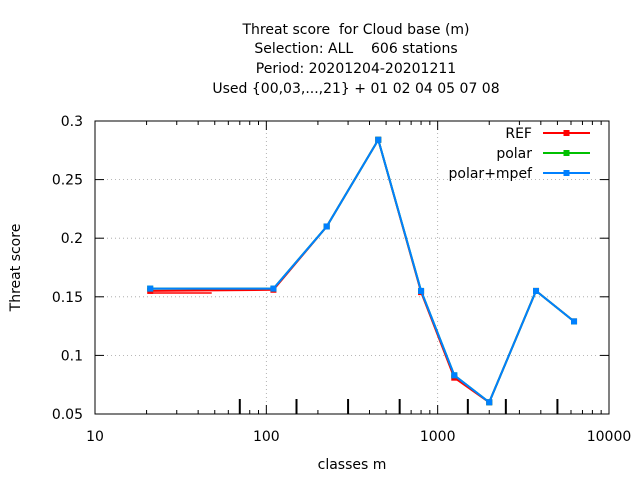  What do you see at coordinates (95, 437) in the screenshot?
I see `x-tick-label: 10` at bounding box center [95, 437].